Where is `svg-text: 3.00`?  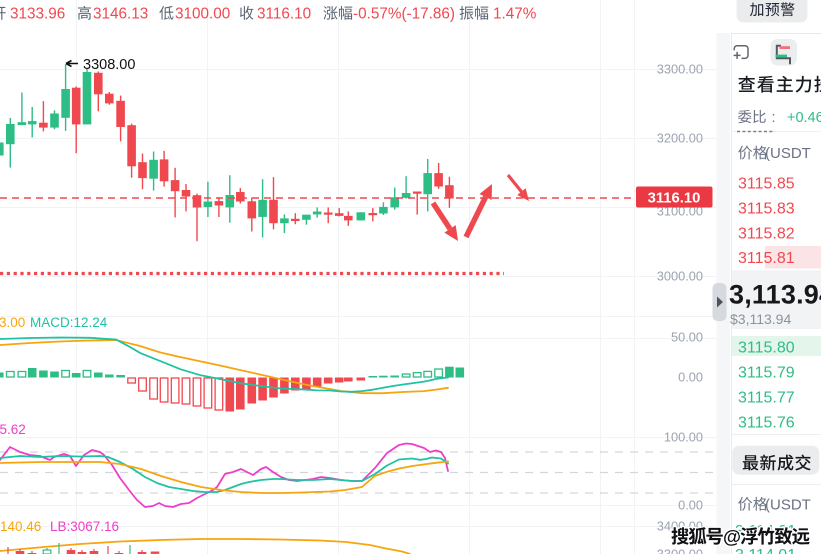 svg-text: 3.00 is located at coordinates (12, 322).